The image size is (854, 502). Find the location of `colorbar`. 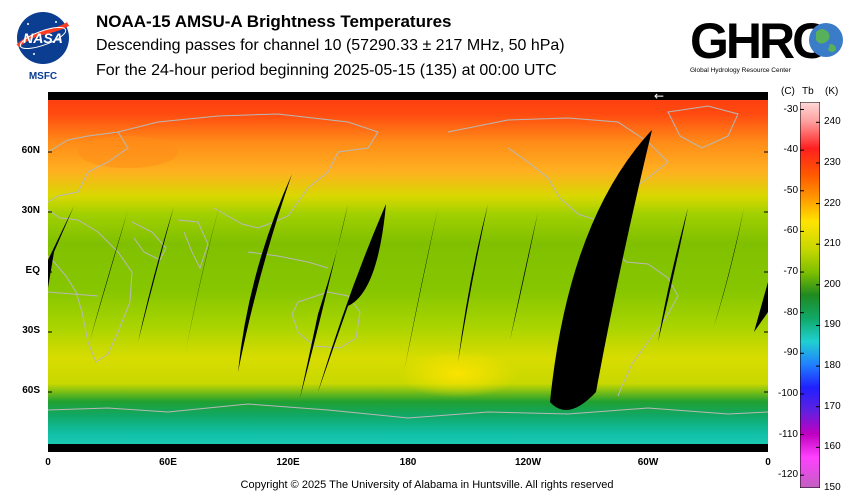

colorbar is located at coordinates (810, 295).